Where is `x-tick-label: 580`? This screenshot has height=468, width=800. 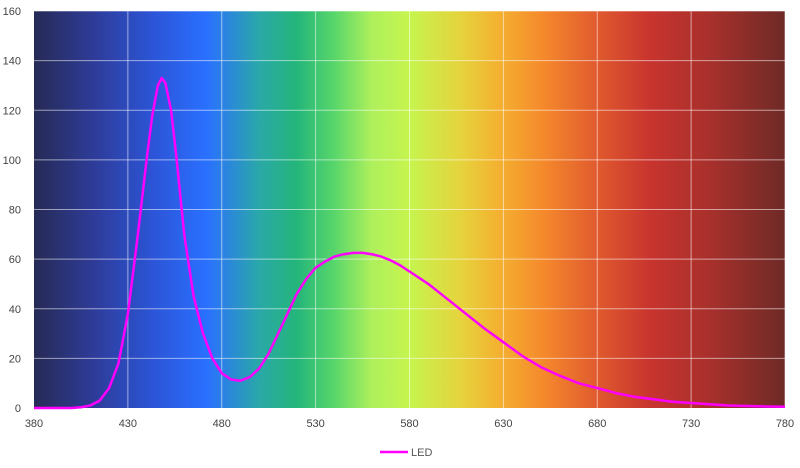
x-tick-label: 580 is located at coordinates (409, 424).